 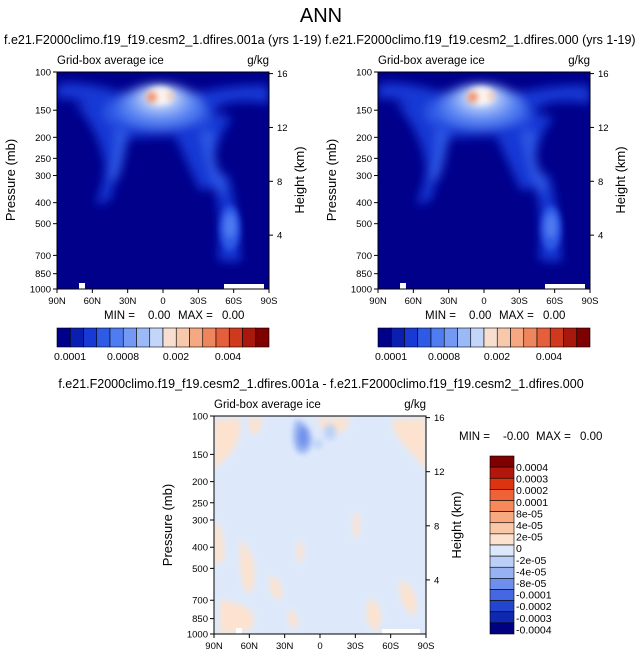 What do you see at coordinates (233, 316) in the screenshot?
I see `panel-1-max-value: 0.00` at bounding box center [233, 316].